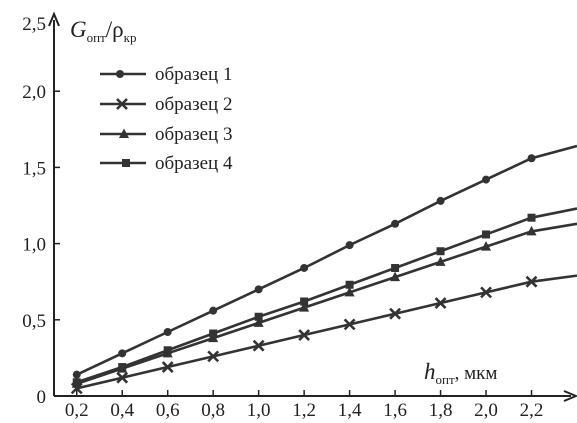 The height and width of the screenshot is (423, 577). I want to click on x-tick-label: 1,4, so click(350, 410).